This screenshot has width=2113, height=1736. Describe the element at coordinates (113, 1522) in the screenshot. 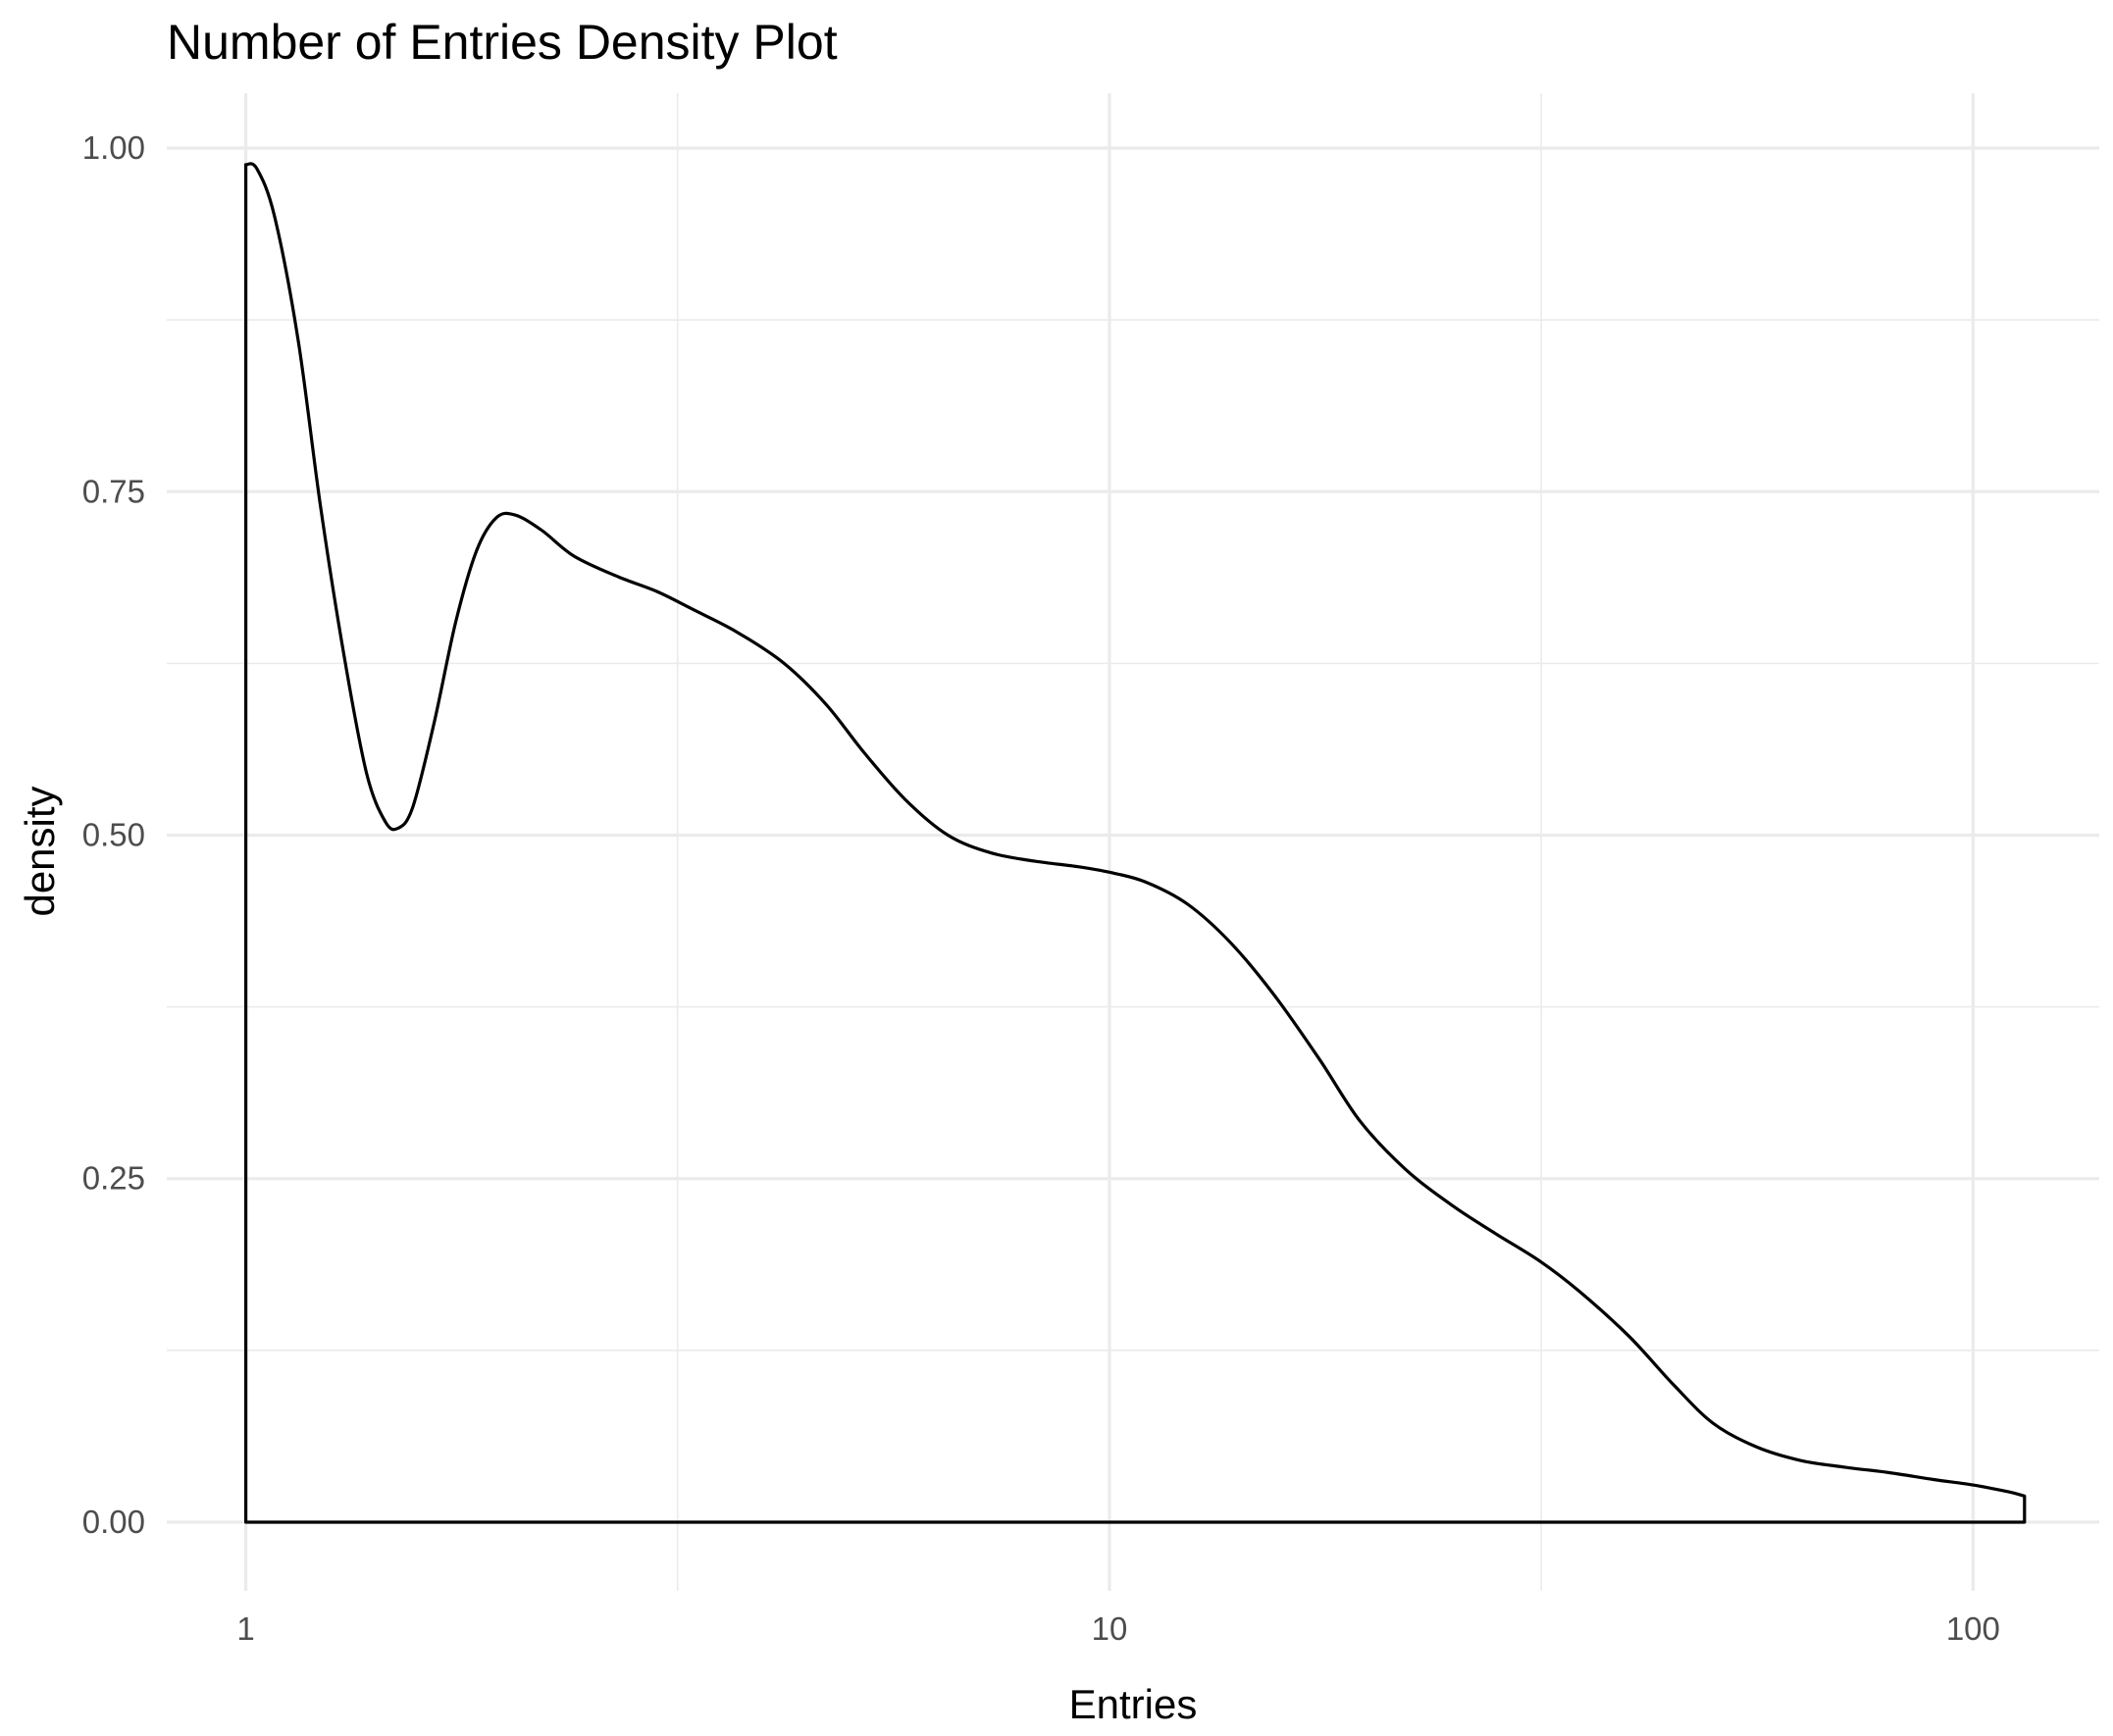

I see `y-tick-label-0: 0.00` at that location.